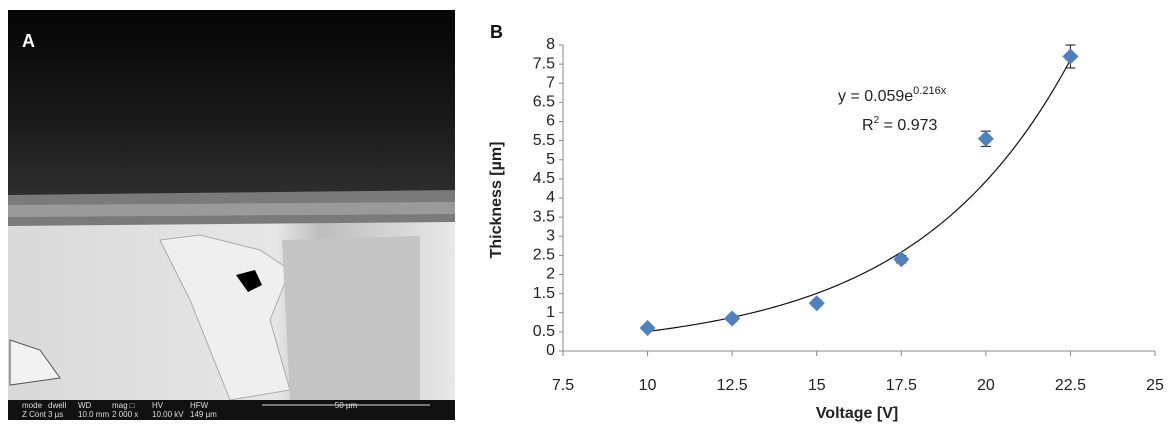  Describe the element at coordinates (544, 216) in the screenshot. I see `y-tick-label: 3.5` at that location.